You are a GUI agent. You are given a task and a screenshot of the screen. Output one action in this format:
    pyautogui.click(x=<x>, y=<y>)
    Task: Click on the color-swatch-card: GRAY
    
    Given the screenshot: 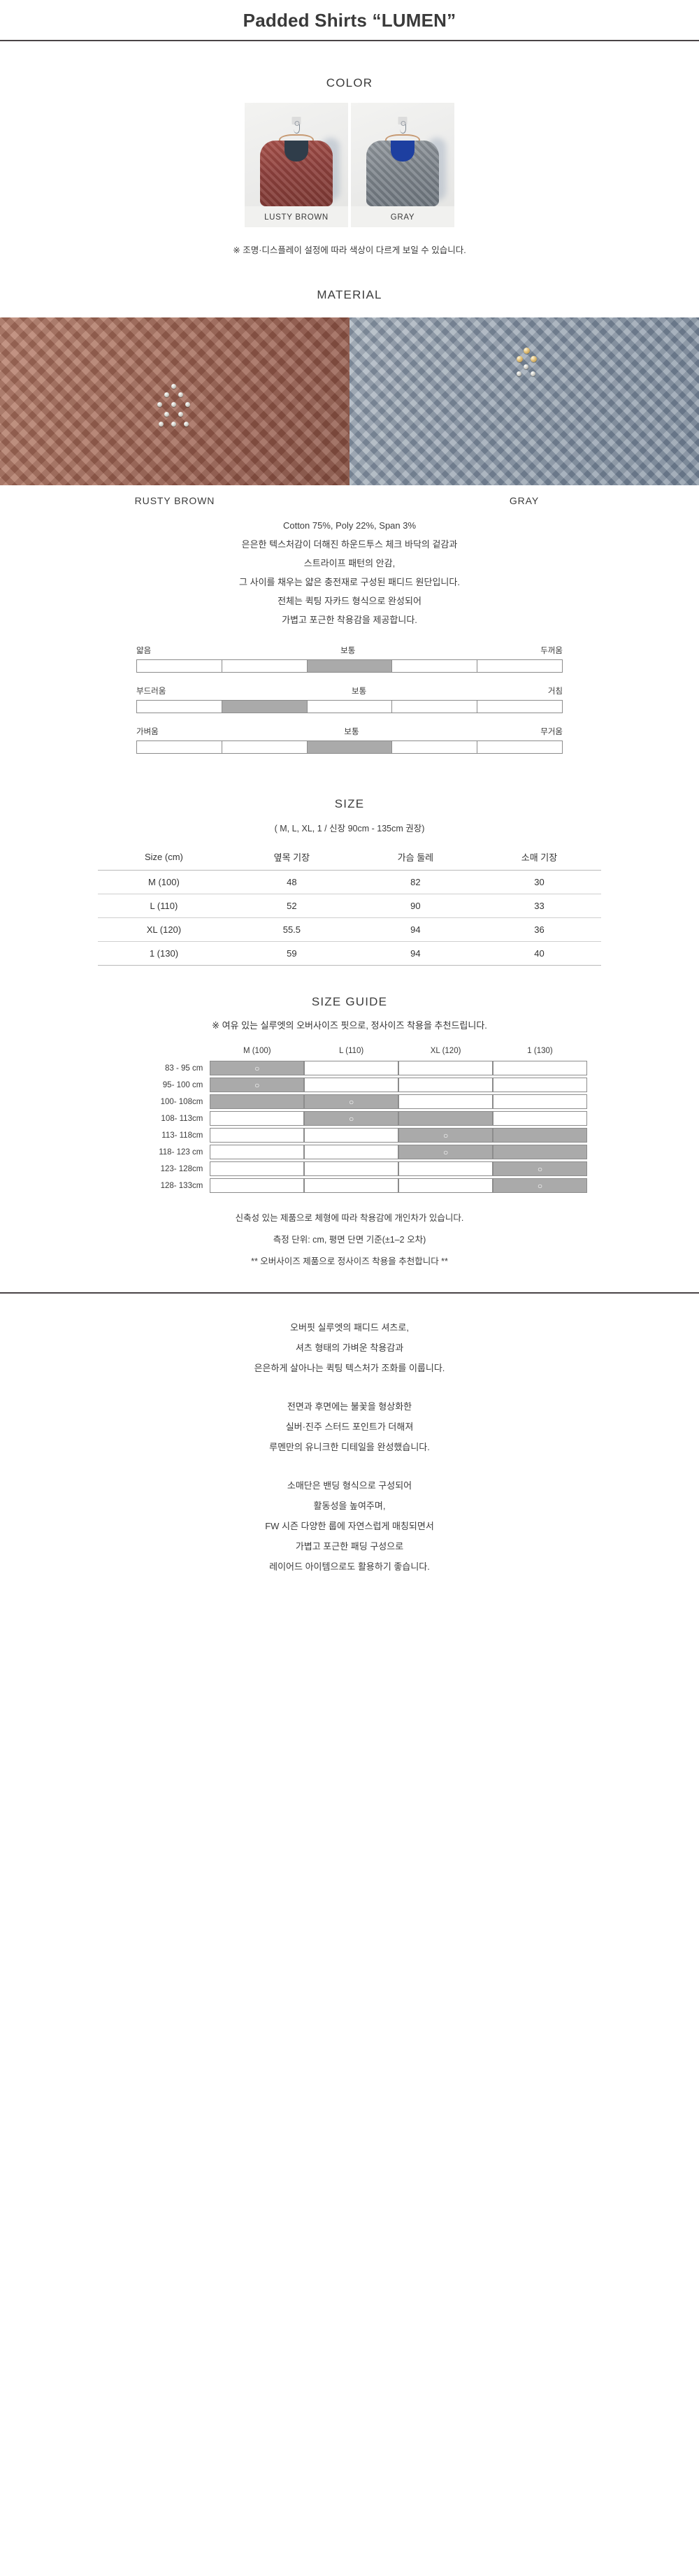 What is the action you would take?
    pyautogui.click(x=402, y=165)
    